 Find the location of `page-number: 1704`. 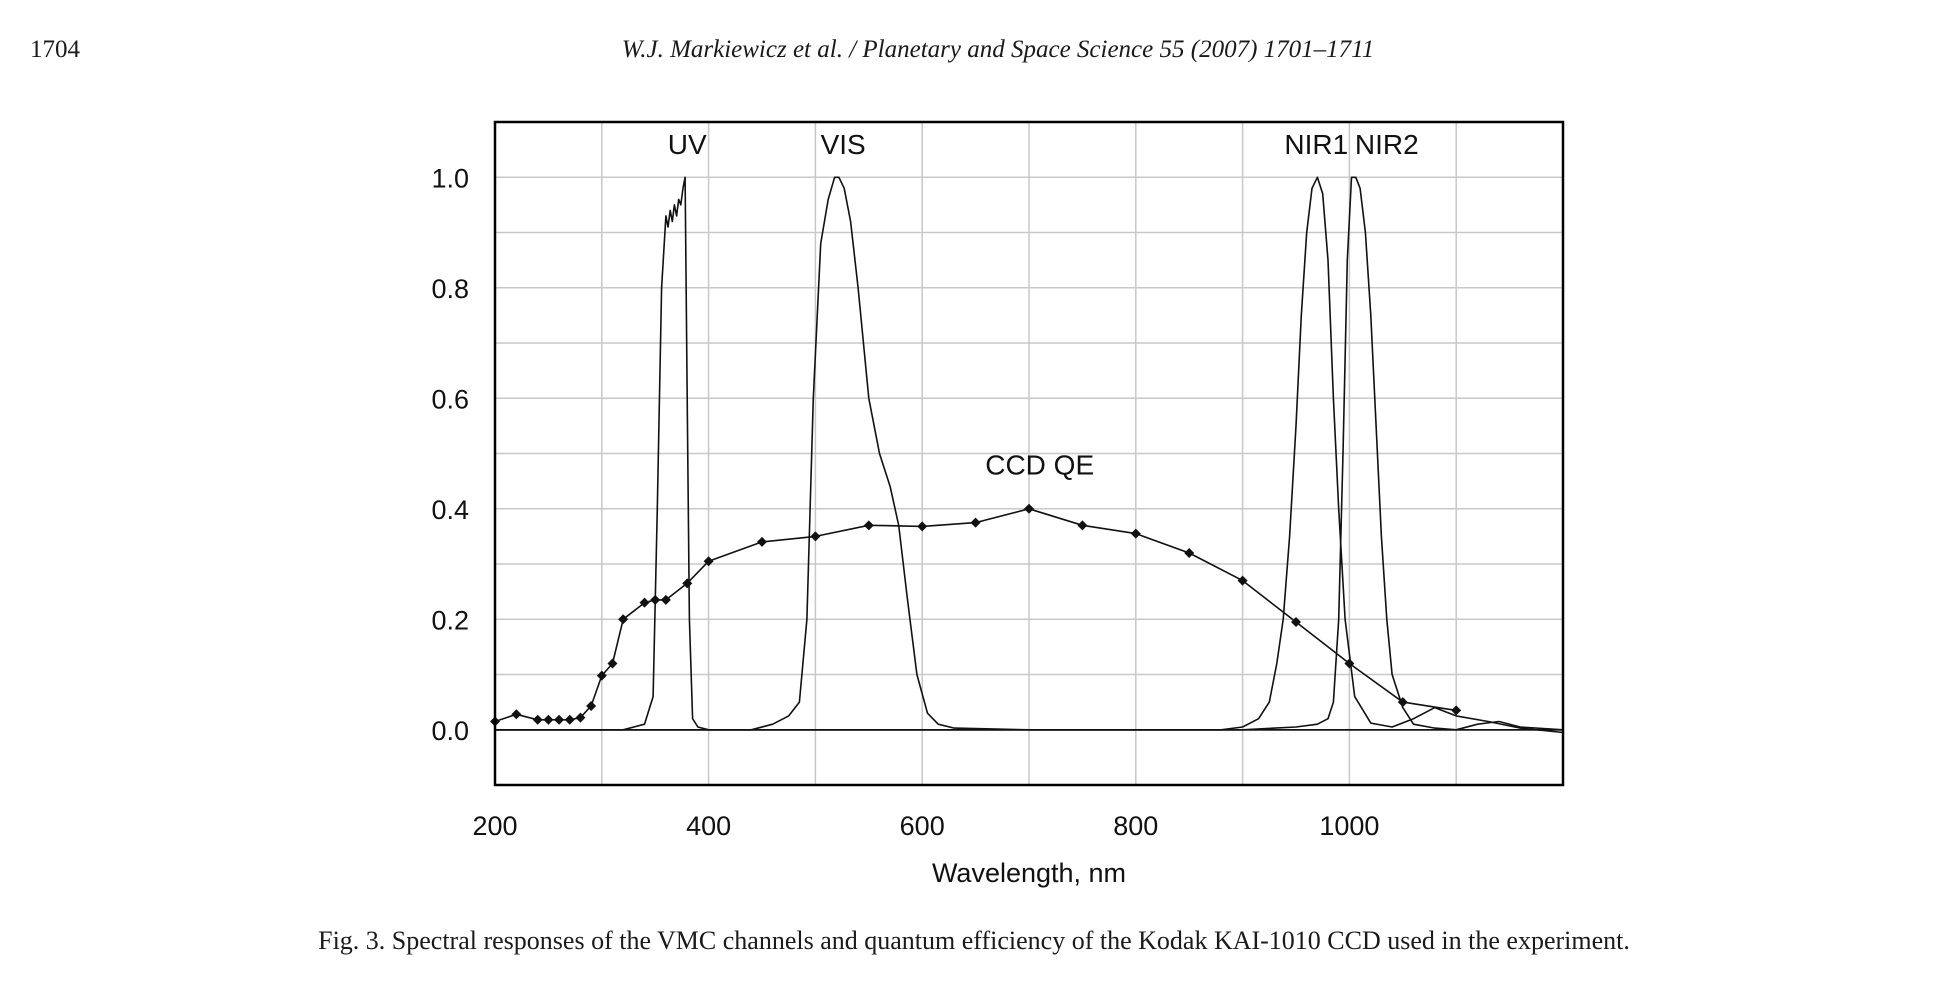

page-number: 1704 is located at coordinates (55, 49).